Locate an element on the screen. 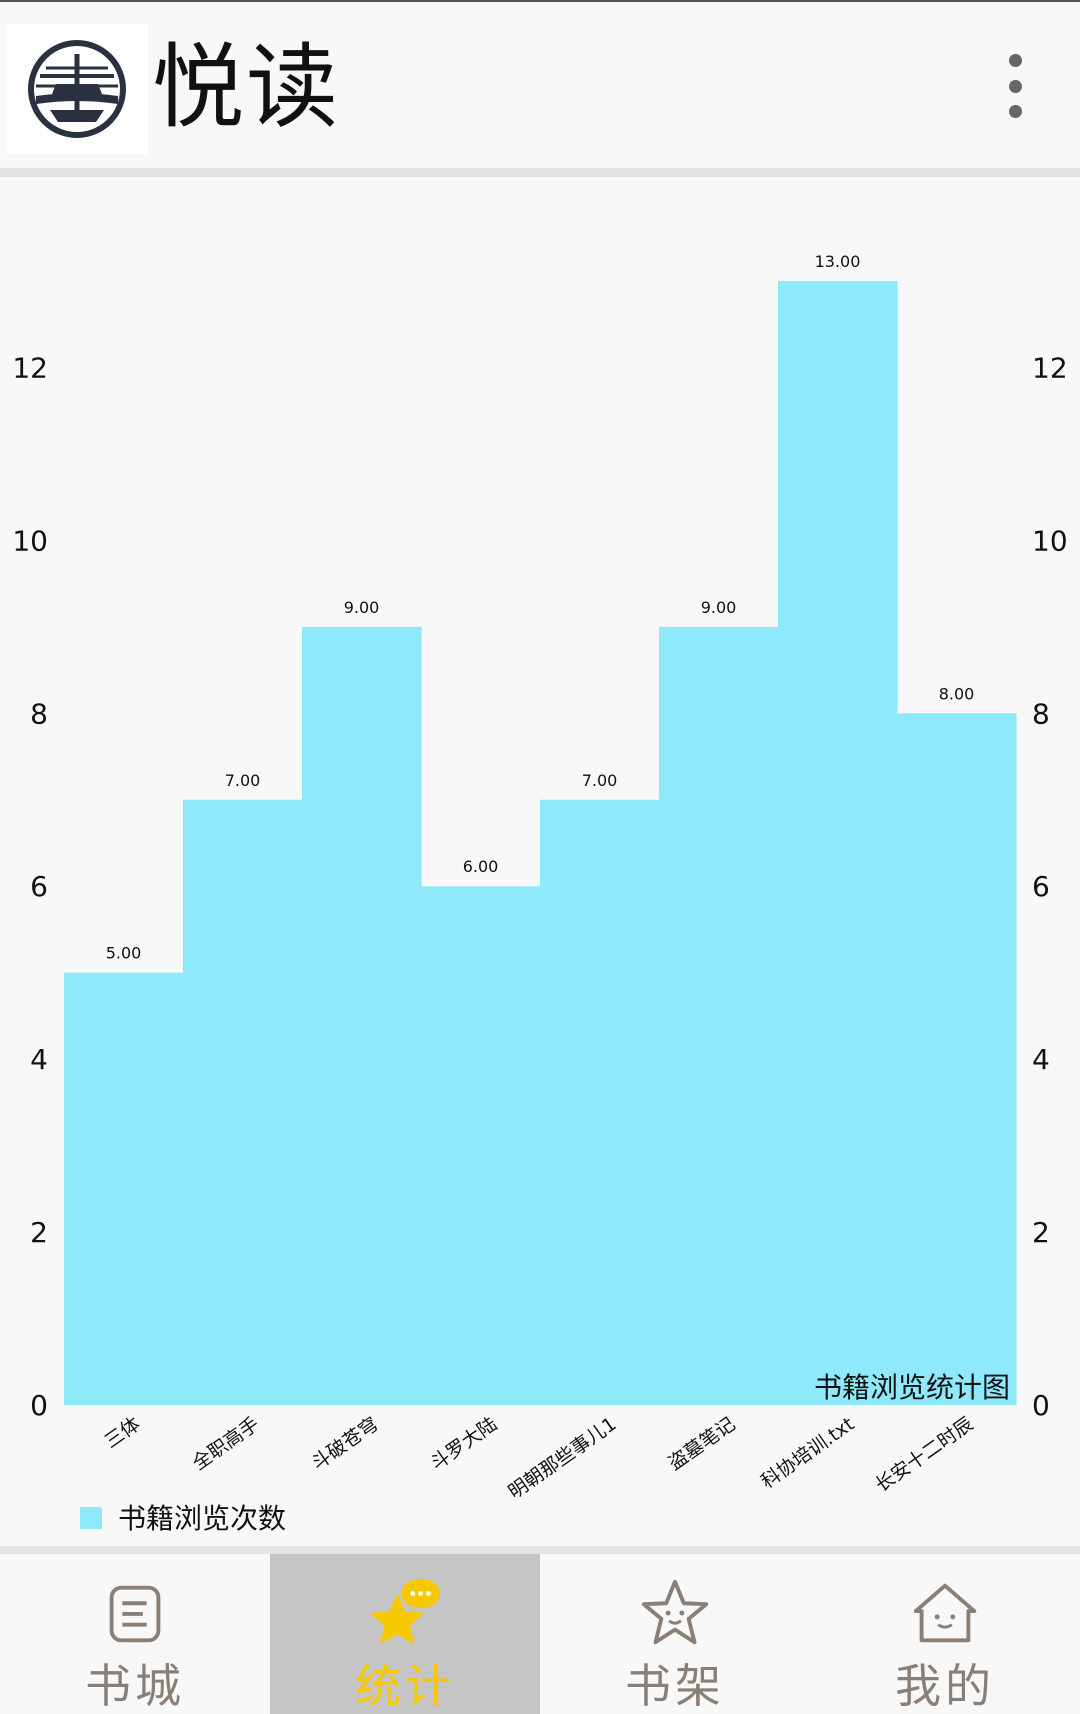 This screenshot has width=1080, height=1714. y-tick-label-right: 10 is located at coordinates (1050, 540).